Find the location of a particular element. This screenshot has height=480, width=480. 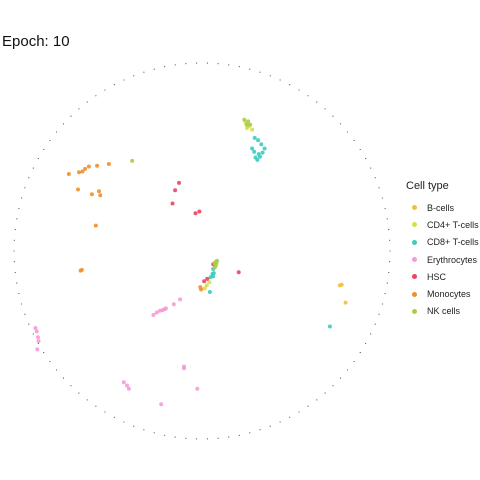

legend-item: Monocytes is located at coordinates (442, 293).